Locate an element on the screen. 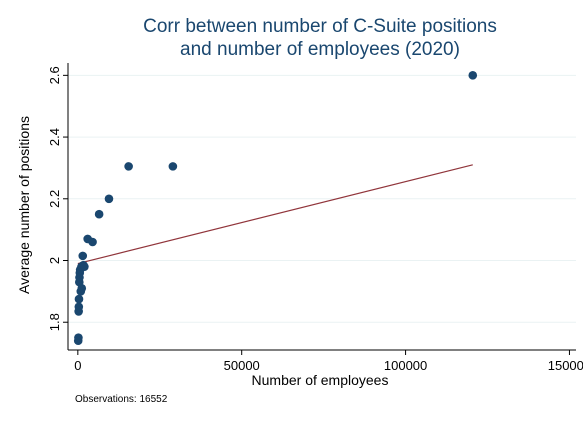 The height and width of the screenshot is (424, 583). y-tick-label: 2 is located at coordinates (54, 260).